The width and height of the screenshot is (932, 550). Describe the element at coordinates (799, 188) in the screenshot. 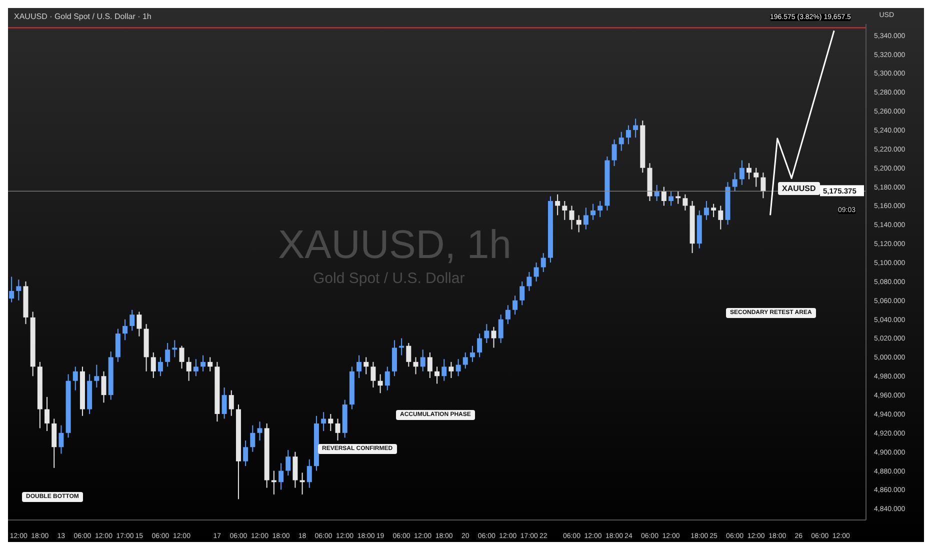

I see `annotation: XAUUSD` at that location.